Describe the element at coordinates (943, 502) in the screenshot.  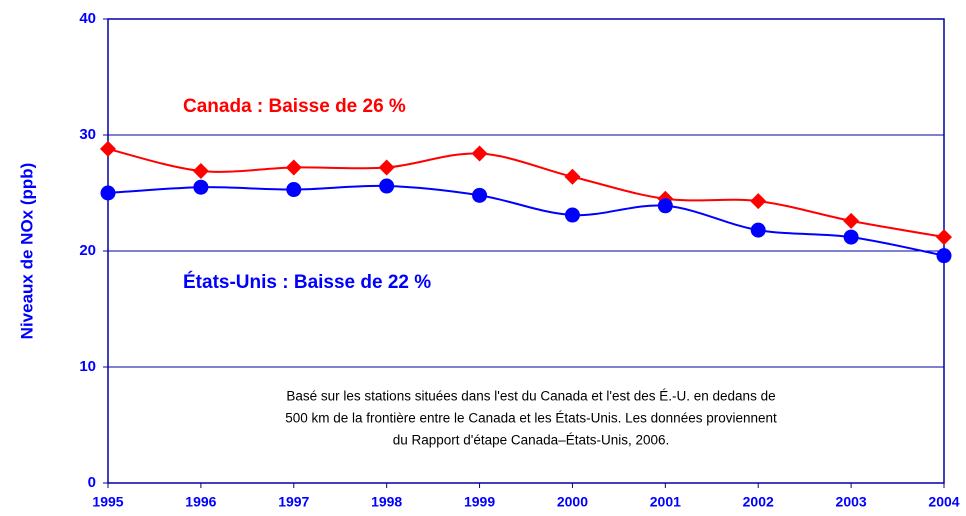
I see `x-tick-label: 2004` at that location.